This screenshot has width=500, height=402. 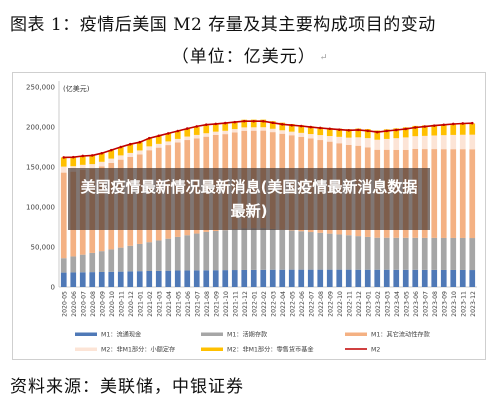 What do you see at coordinates (40, 128) in the screenshot?
I see `y-tick-label: 200,000` at bounding box center [40, 128].